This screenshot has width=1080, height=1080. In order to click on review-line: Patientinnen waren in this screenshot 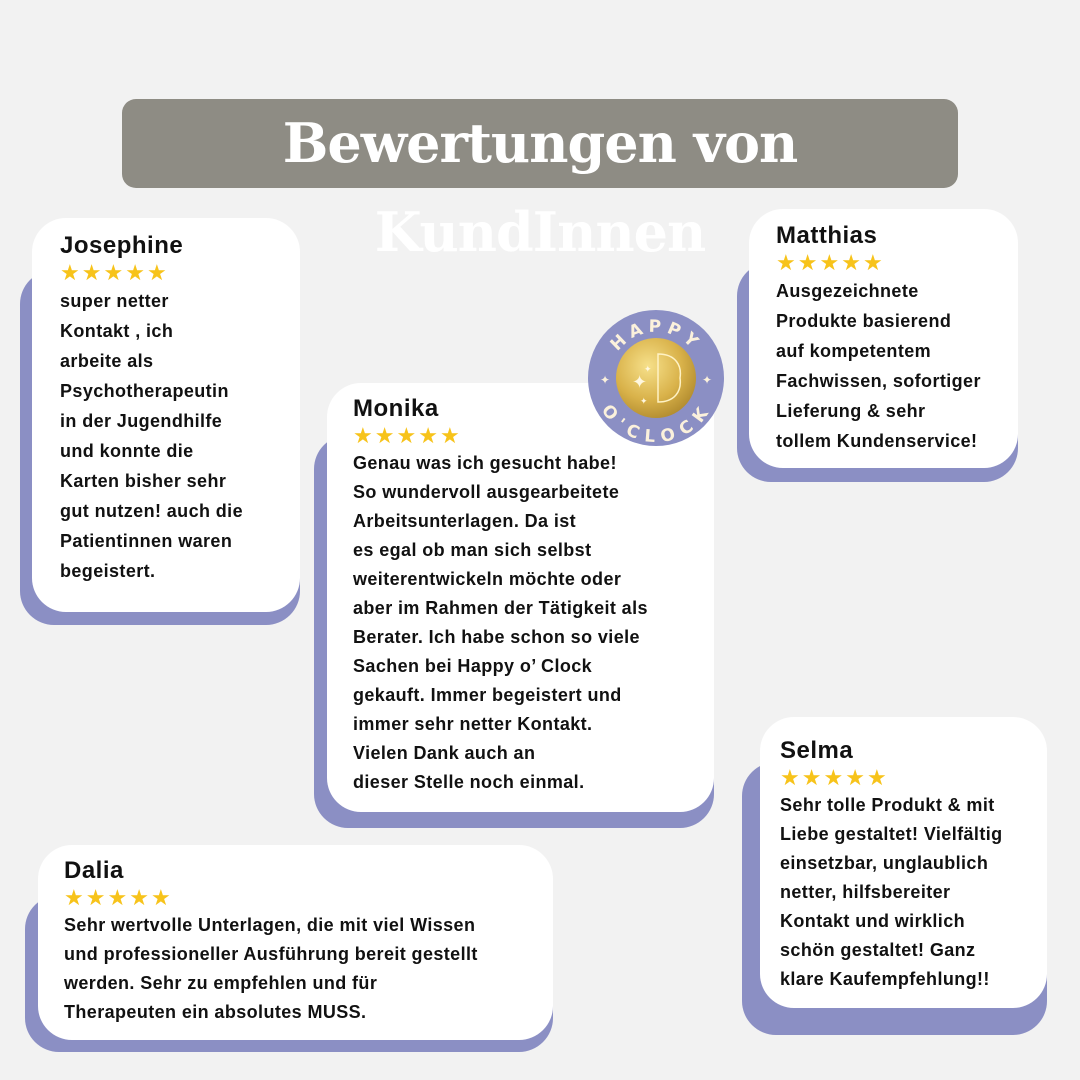, I will do `click(146, 541)`.